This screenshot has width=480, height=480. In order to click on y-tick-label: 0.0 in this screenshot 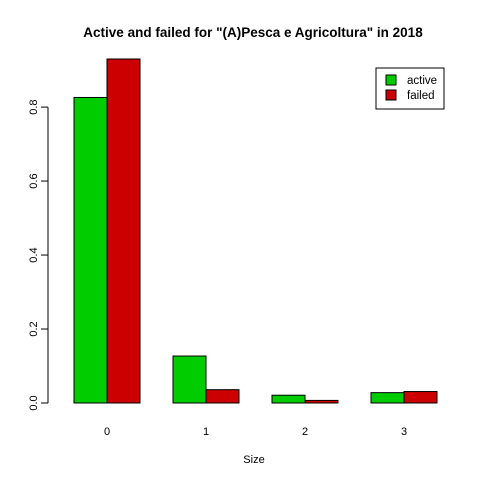, I will do `click(34, 402)`.